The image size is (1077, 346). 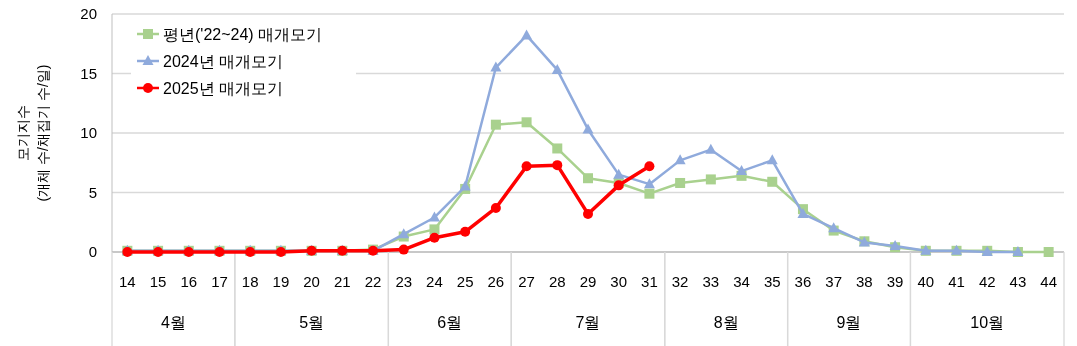 What do you see at coordinates (496, 281) in the screenshot?
I see `x-tick-label: 26` at bounding box center [496, 281].